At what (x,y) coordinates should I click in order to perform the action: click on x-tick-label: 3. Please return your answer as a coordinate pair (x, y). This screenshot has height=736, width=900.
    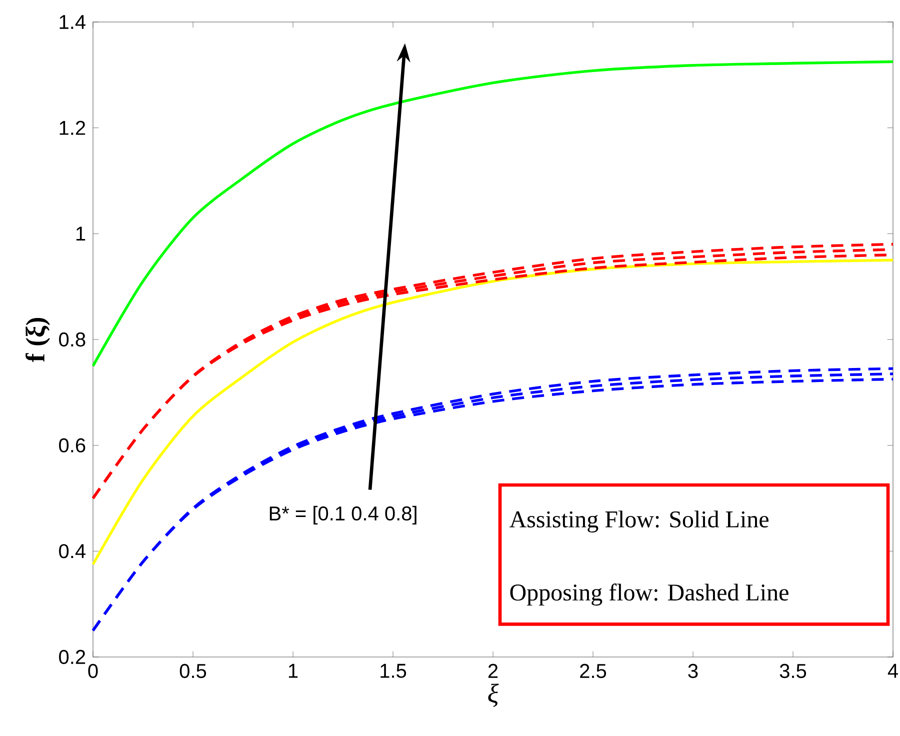
    Looking at the image, I should click on (693, 671).